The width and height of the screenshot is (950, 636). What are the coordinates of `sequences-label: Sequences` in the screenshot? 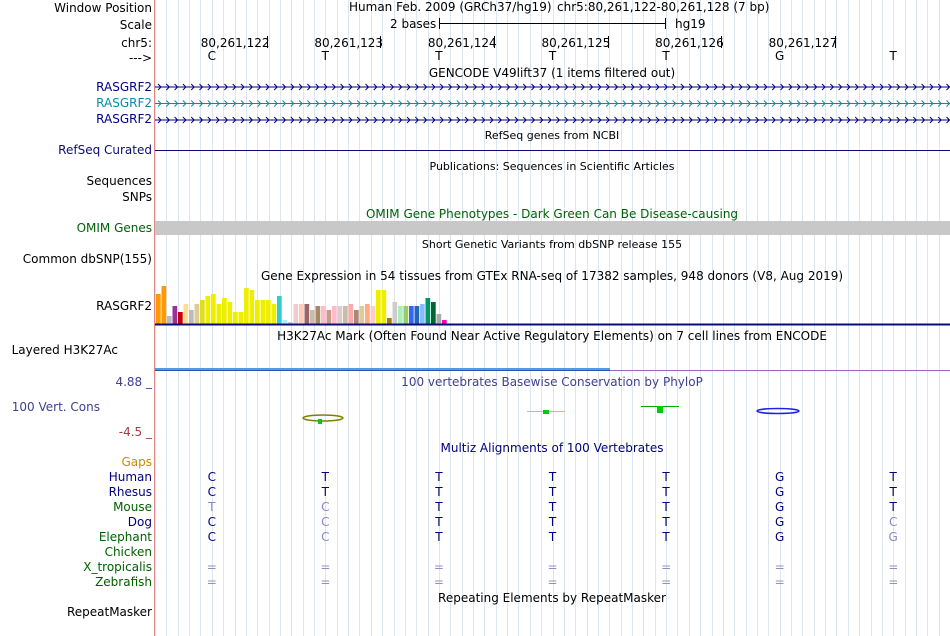 It's located at (119, 181).